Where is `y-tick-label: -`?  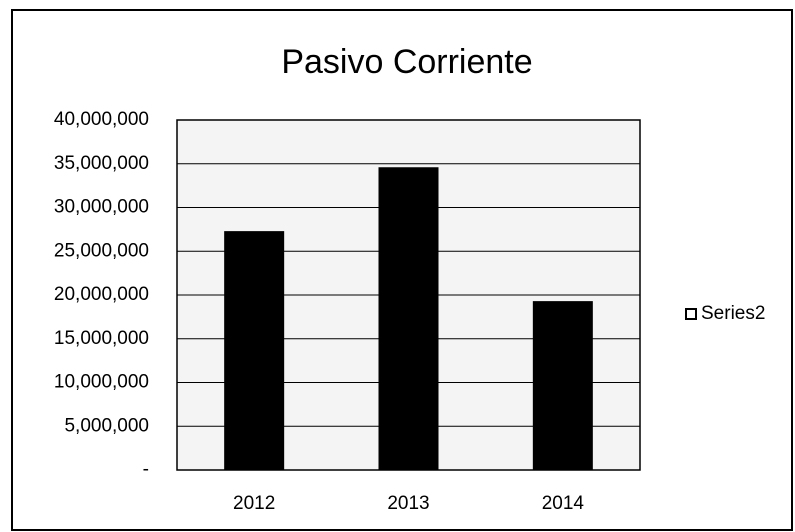 y-tick-label: - is located at coordinates (146, 469).